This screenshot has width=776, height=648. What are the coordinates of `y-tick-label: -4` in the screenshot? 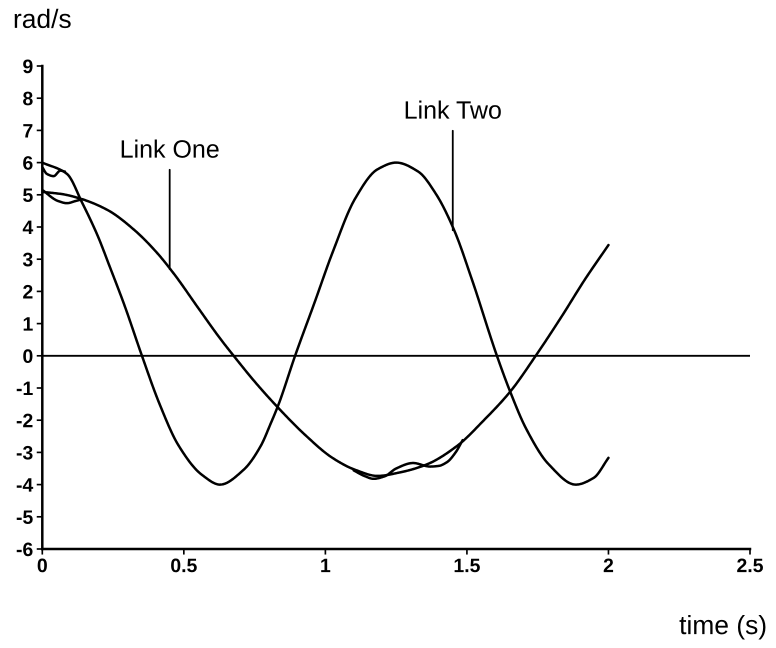 It's located at (25, 485).